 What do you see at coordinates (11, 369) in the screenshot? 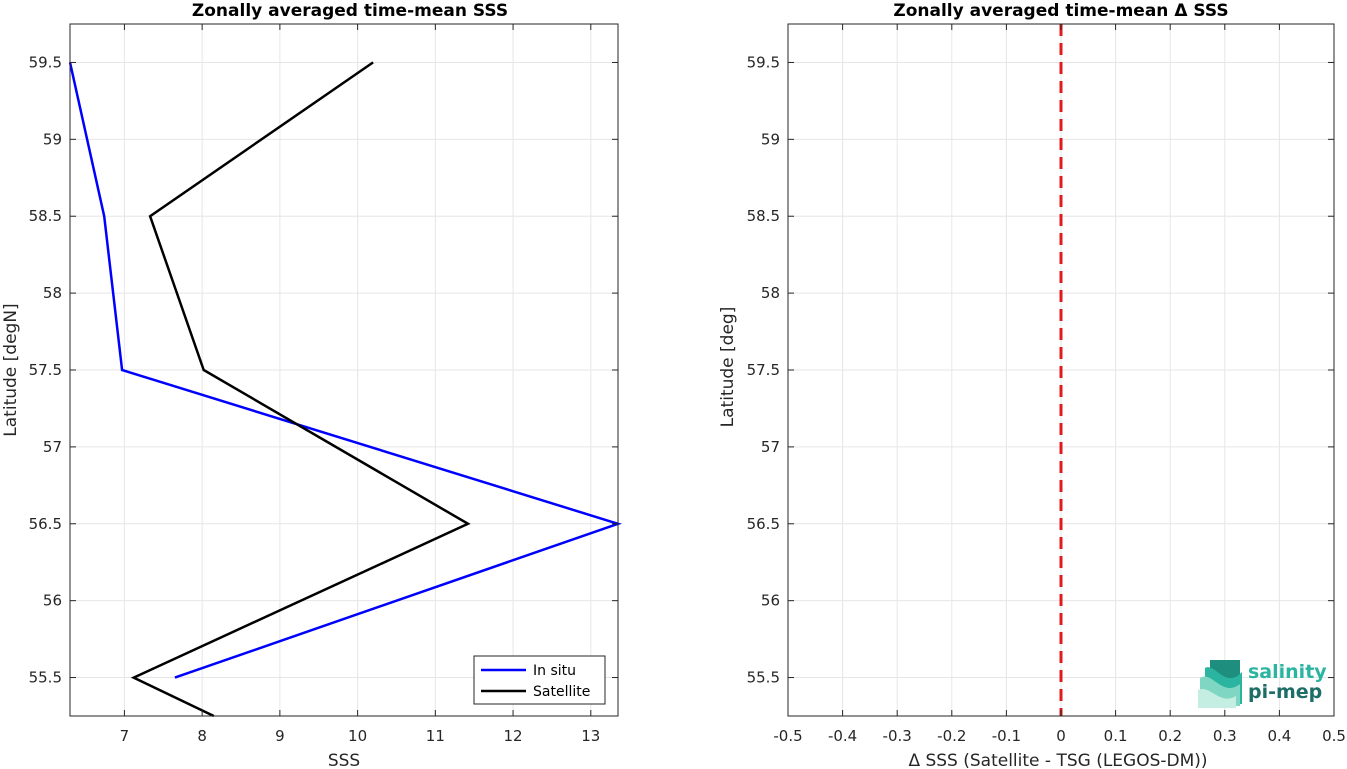
I see `left-y-axis-label: Latitude [degN]` at bounding box center [11, 369].